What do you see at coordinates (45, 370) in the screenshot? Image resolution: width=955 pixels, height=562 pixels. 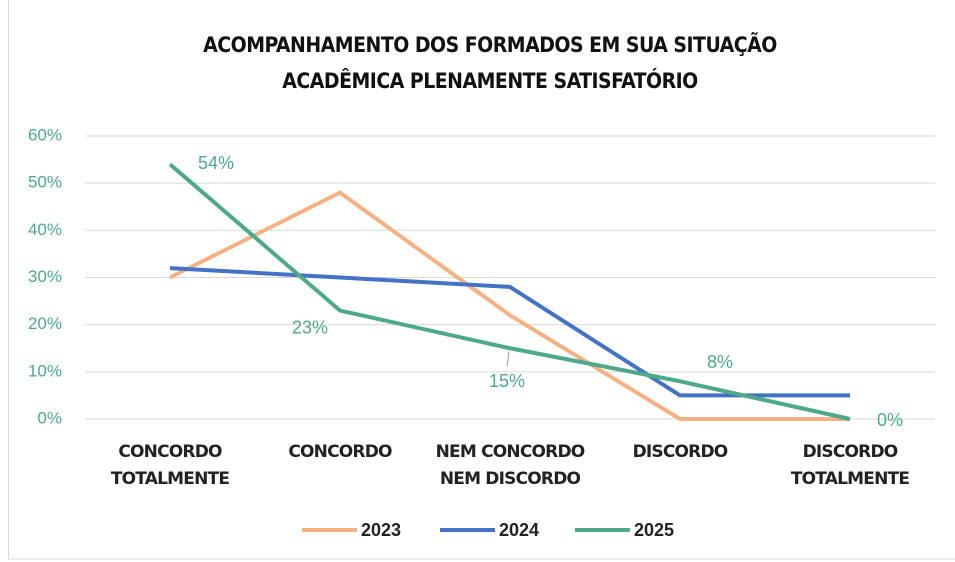 I see `y-tick-label: 10%` at bounding box center [45, 370].